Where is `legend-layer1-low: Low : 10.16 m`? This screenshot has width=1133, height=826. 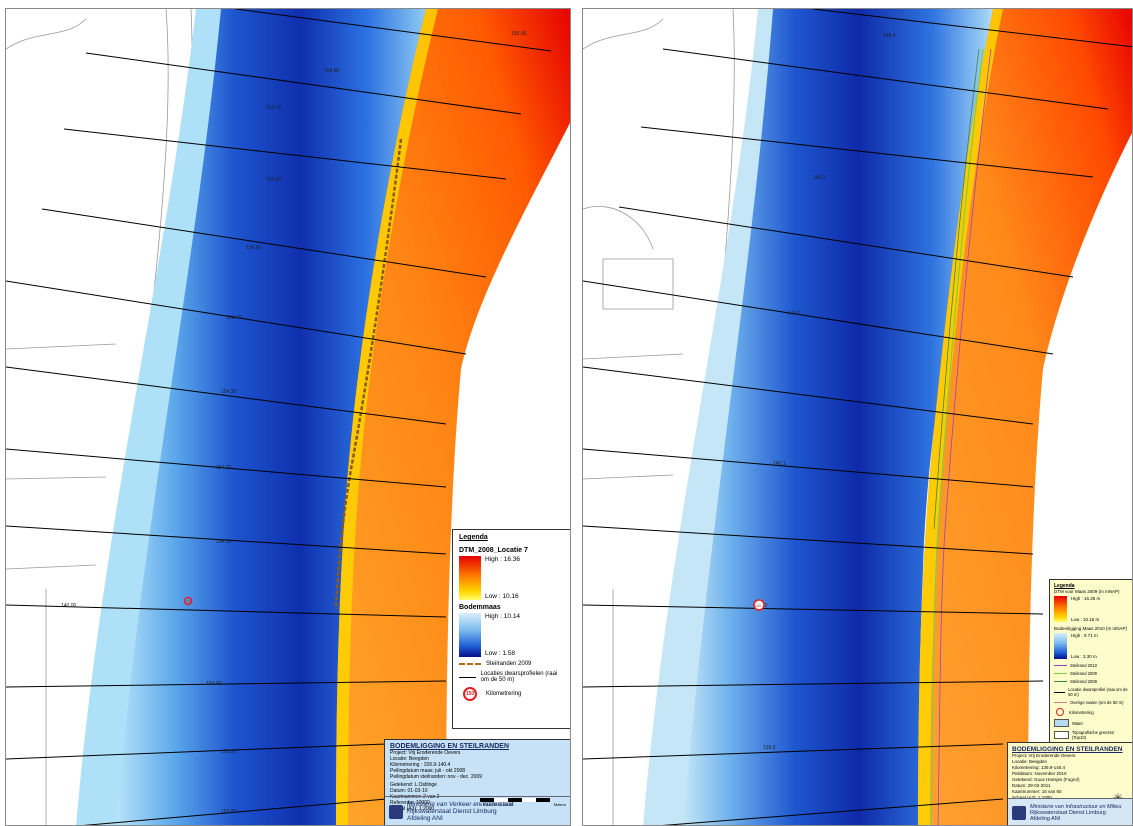
legend-layer1-low: Low : 10.16 m is located at coordinates (1085, 619).